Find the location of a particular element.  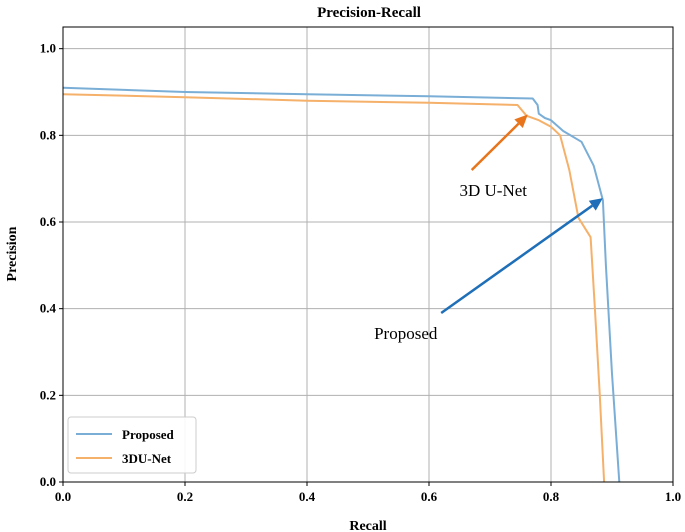

annotation-label: 3D U-Net is located at coordinates (494, 190).